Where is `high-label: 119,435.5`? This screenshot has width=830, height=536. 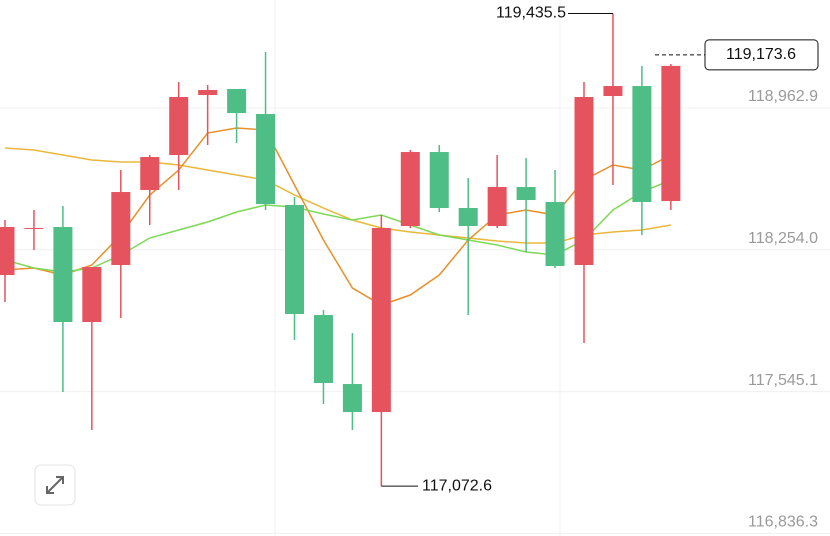 high-label: 119,435.5 is located at coordinates (531, 13).